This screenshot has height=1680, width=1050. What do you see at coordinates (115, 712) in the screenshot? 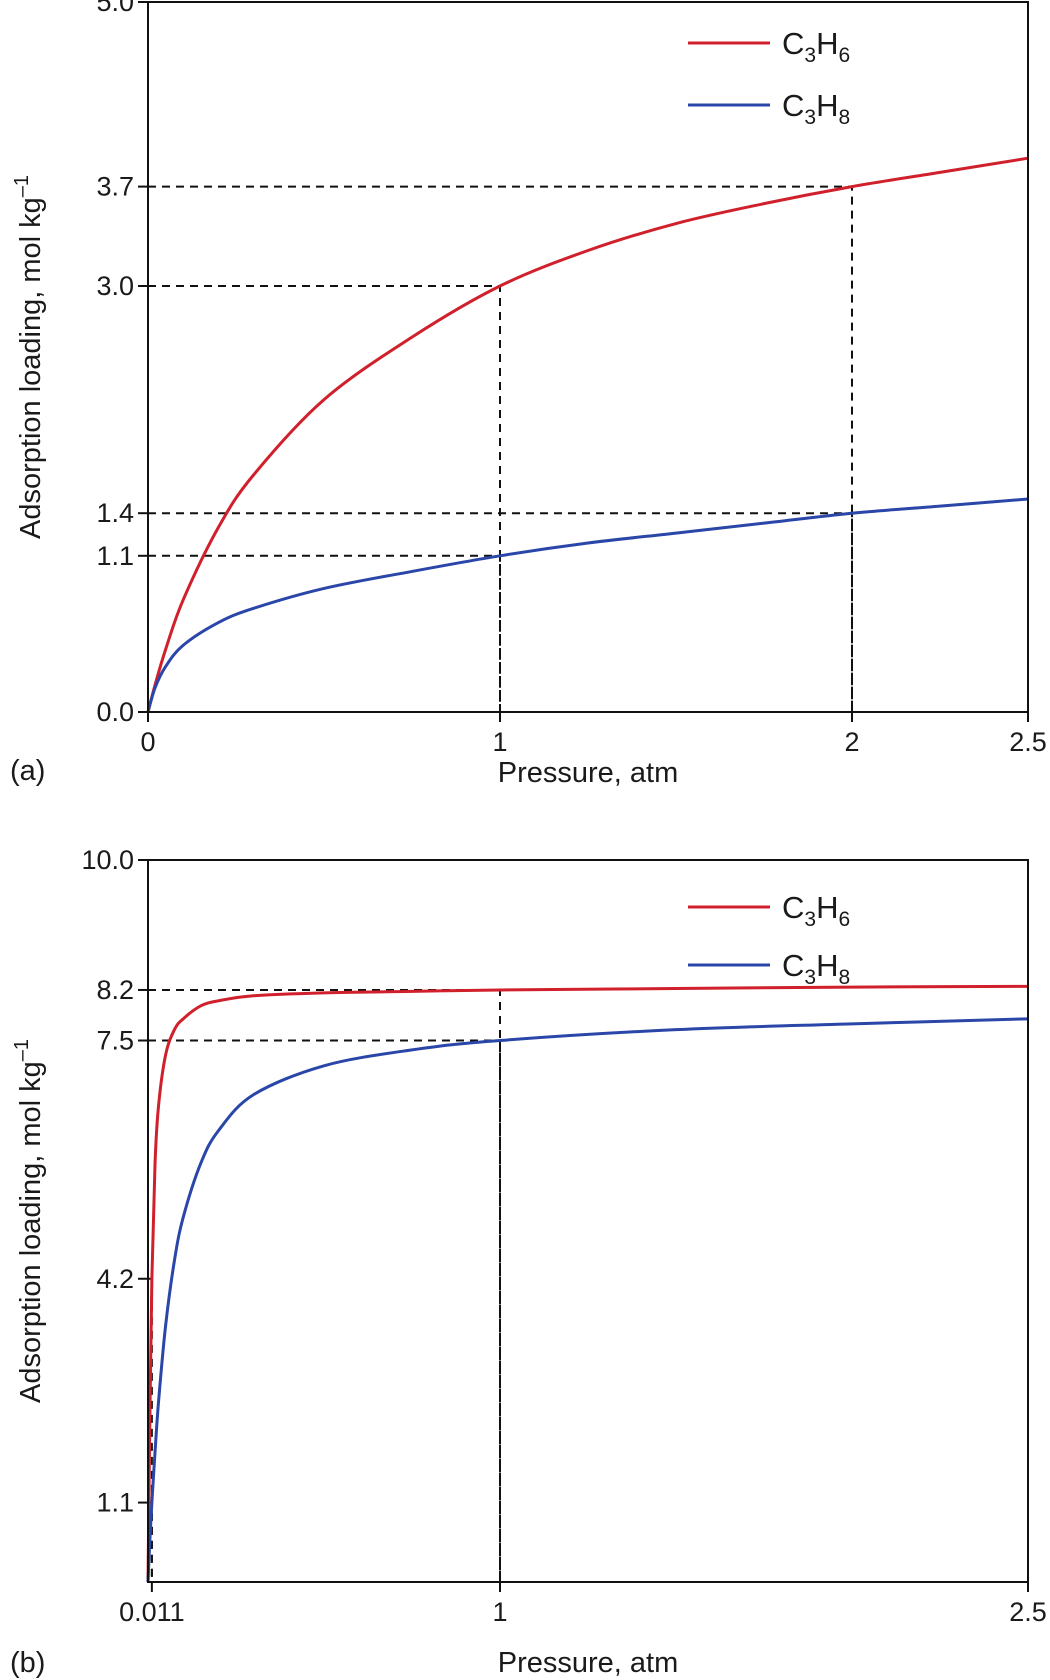
I see `y-tick-label: 0.0` at bounding box center [115, 712].